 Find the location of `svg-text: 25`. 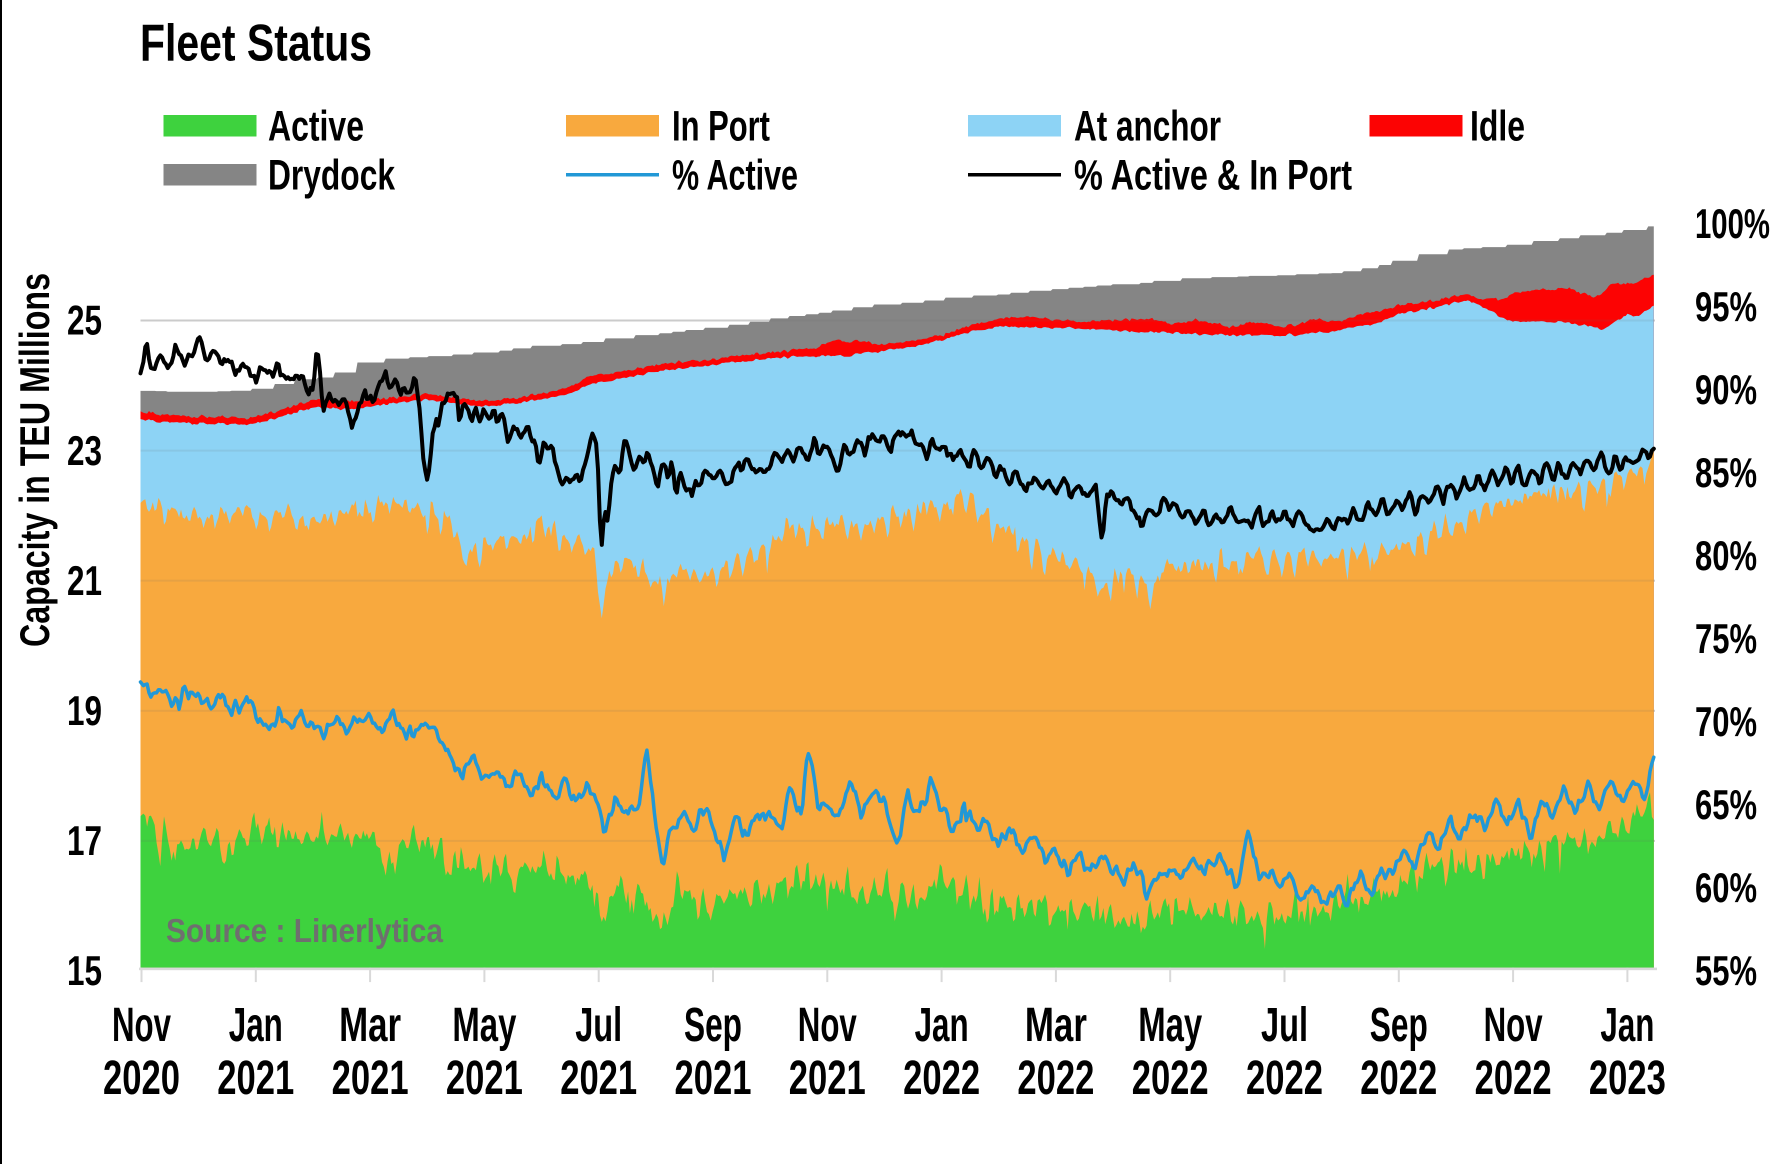

svg-text: 25 is located at coordinates (84, 320).